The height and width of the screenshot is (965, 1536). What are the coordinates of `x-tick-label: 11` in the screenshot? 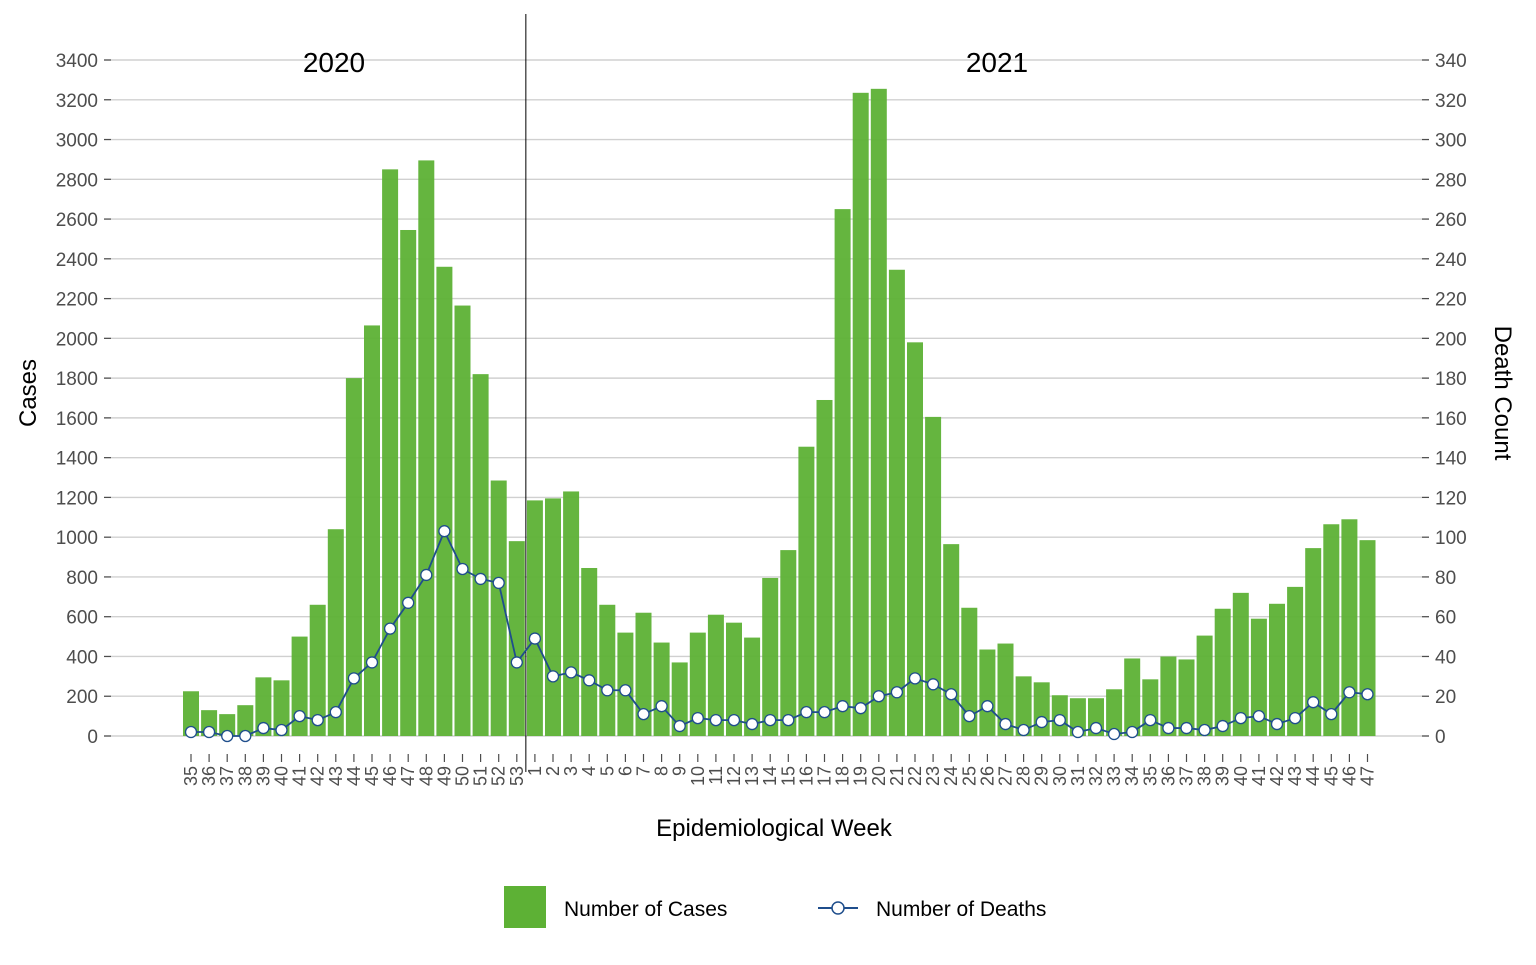 It's located at (716, 775).